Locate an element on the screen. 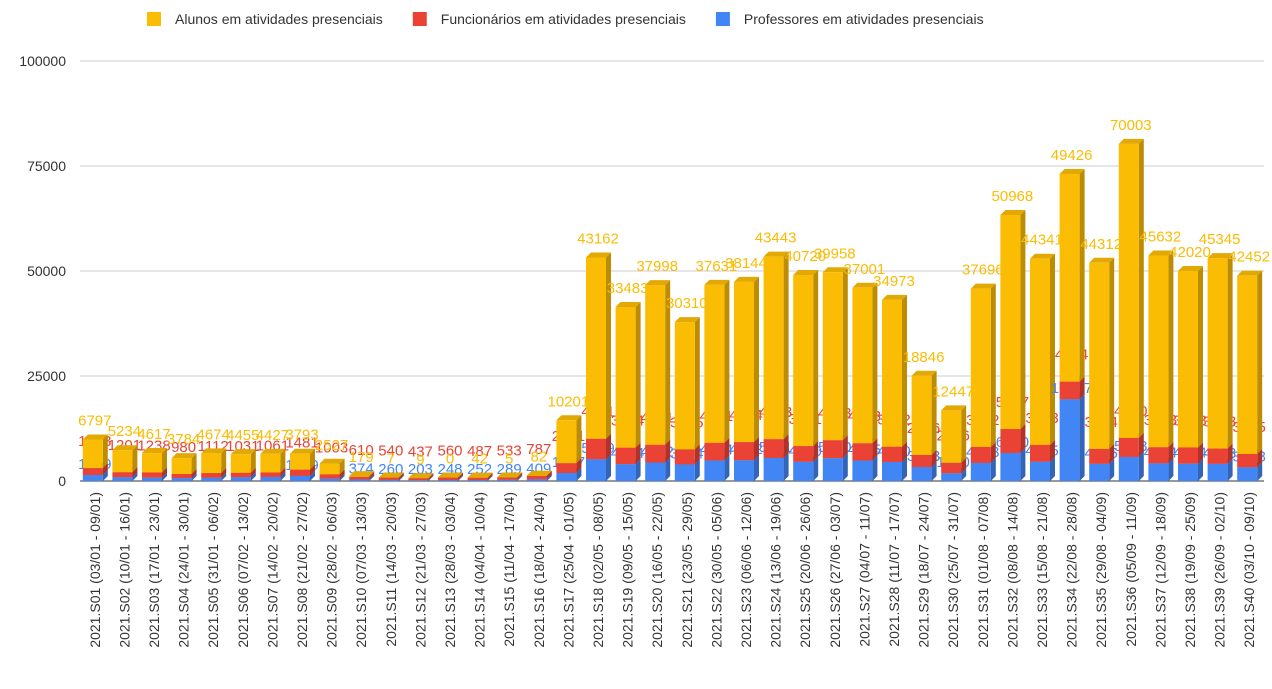 The height and width of the screenshot is (689, 1272). value-label: 560 is located at coordinates (449, 451).